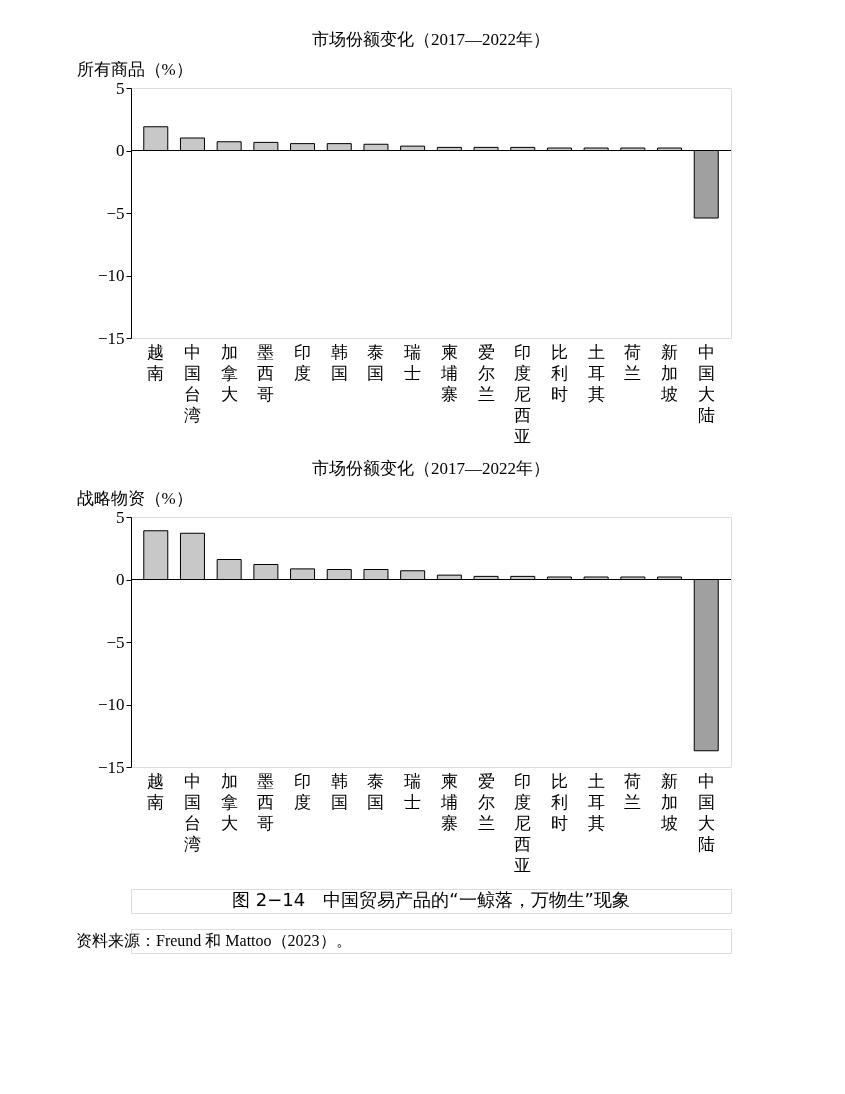 The image size is (845, 1094). Describe the element at coordinates (214, 940) in the screenshot. I see `text: 资料来源：Freund 和 Mattoo（2023）。` at that location.